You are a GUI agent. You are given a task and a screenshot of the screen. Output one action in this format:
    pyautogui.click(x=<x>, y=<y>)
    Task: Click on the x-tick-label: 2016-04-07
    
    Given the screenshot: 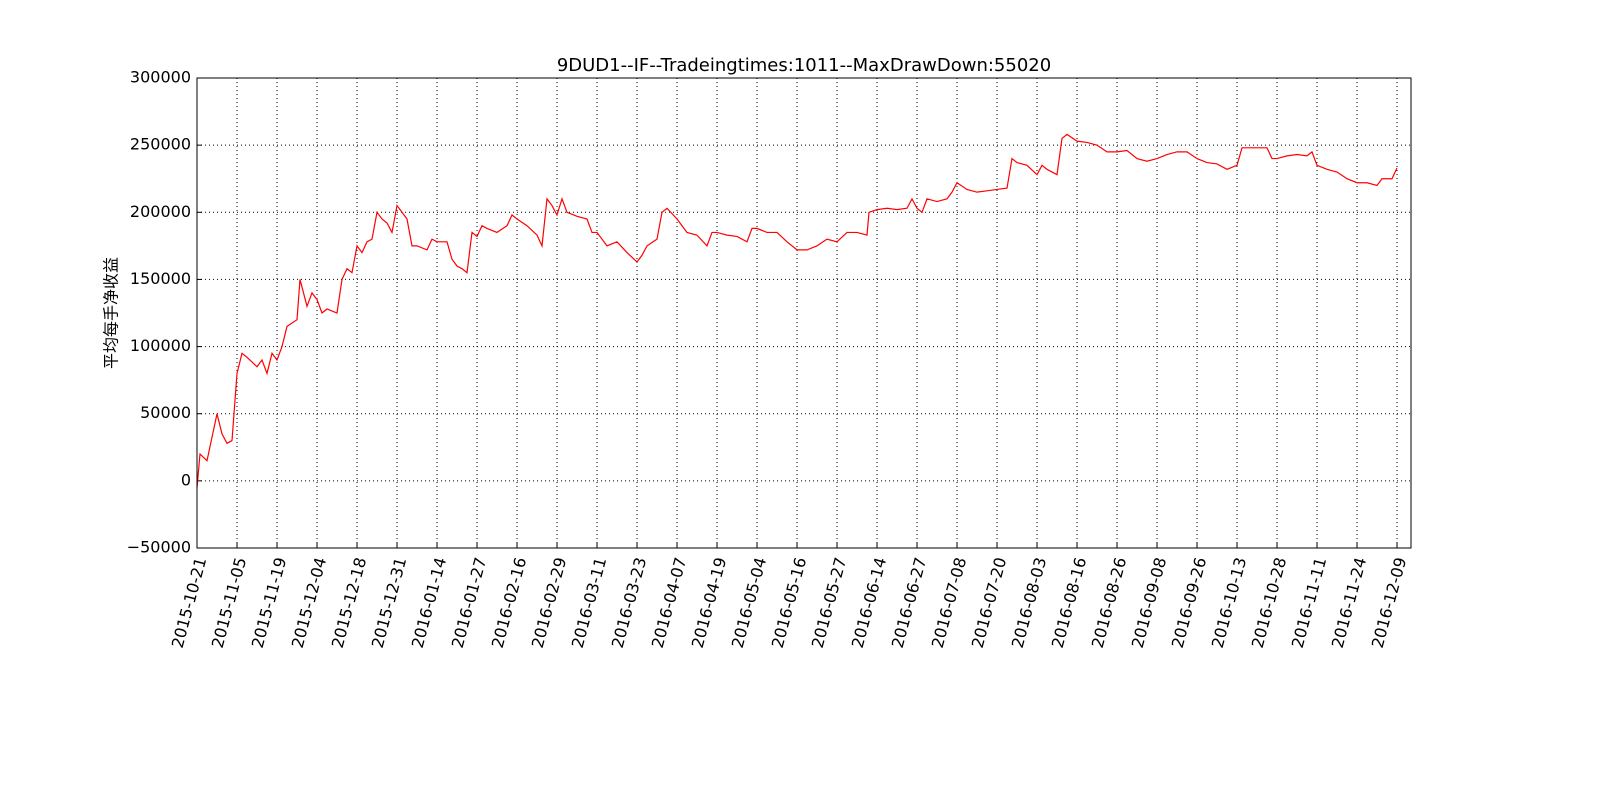 What is the action you would take?
    pyautogui.click(x=669, y=602)
    